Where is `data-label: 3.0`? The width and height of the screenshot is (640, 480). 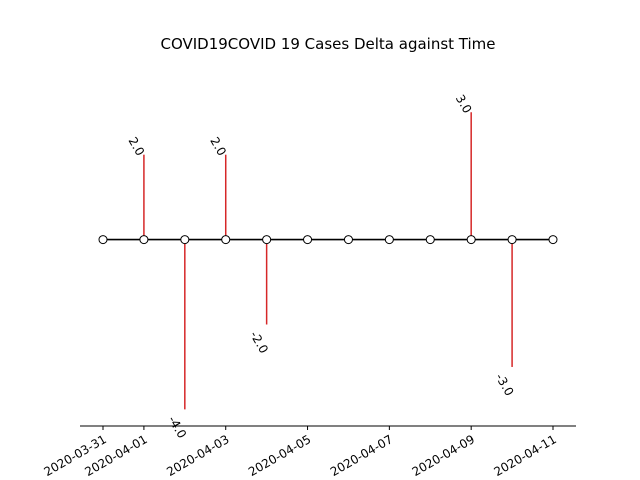 data-label: 3.0 is located at coordinates (464, 104).